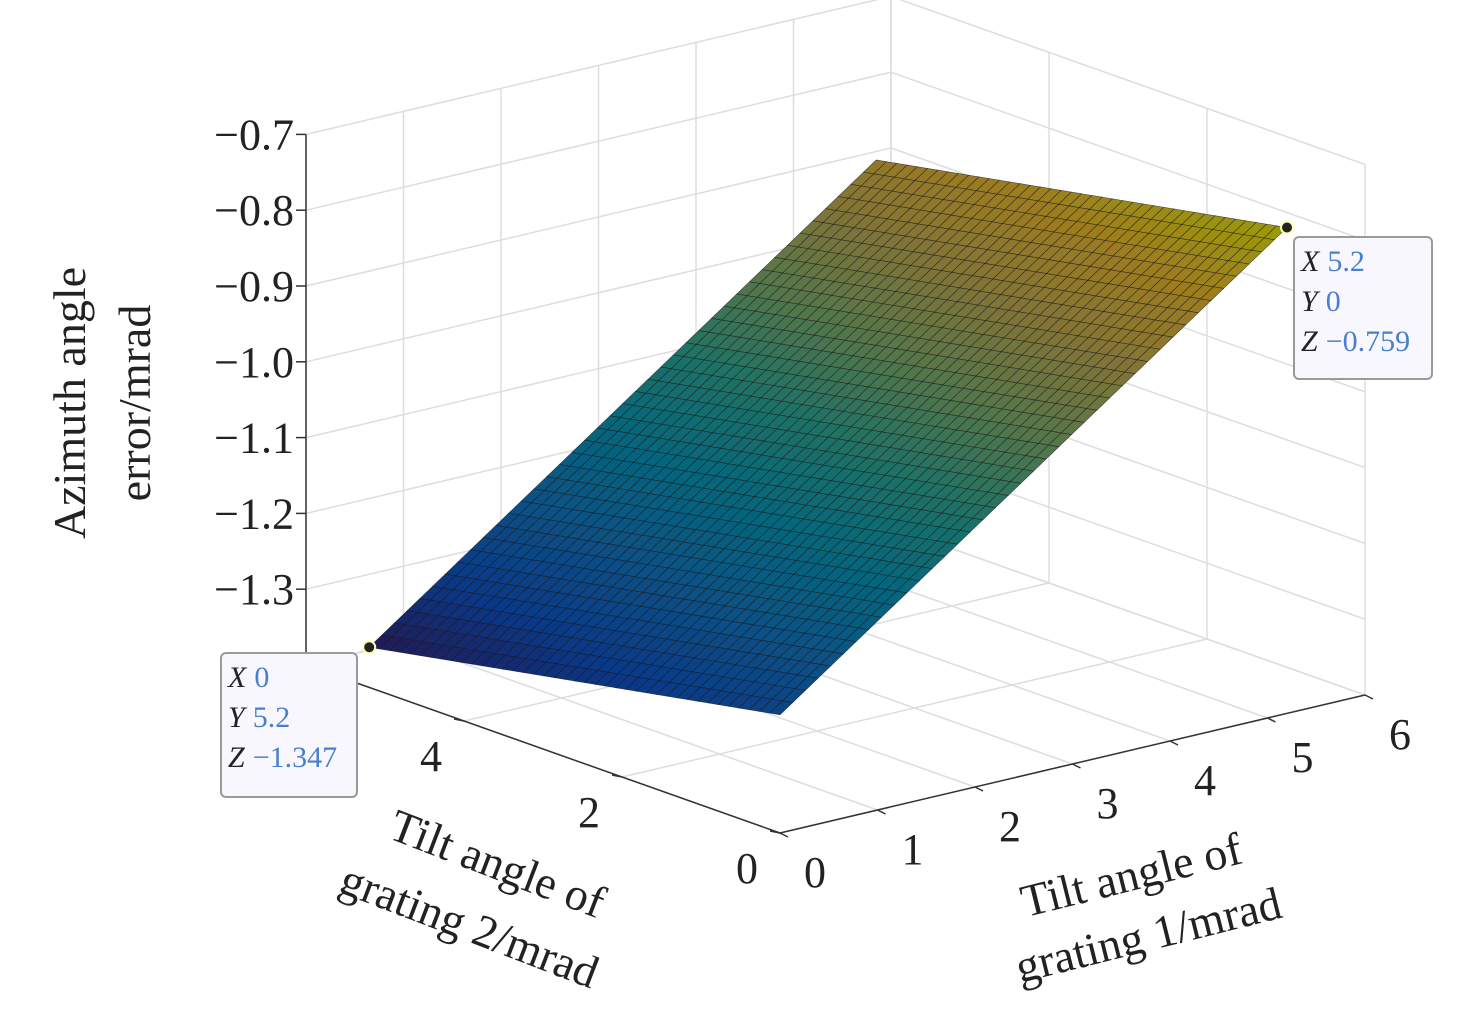  What do you see at coordinates (815, 872) in the screenshot?
I see `x-tick-label: 0` at bounding box center [815, 872].